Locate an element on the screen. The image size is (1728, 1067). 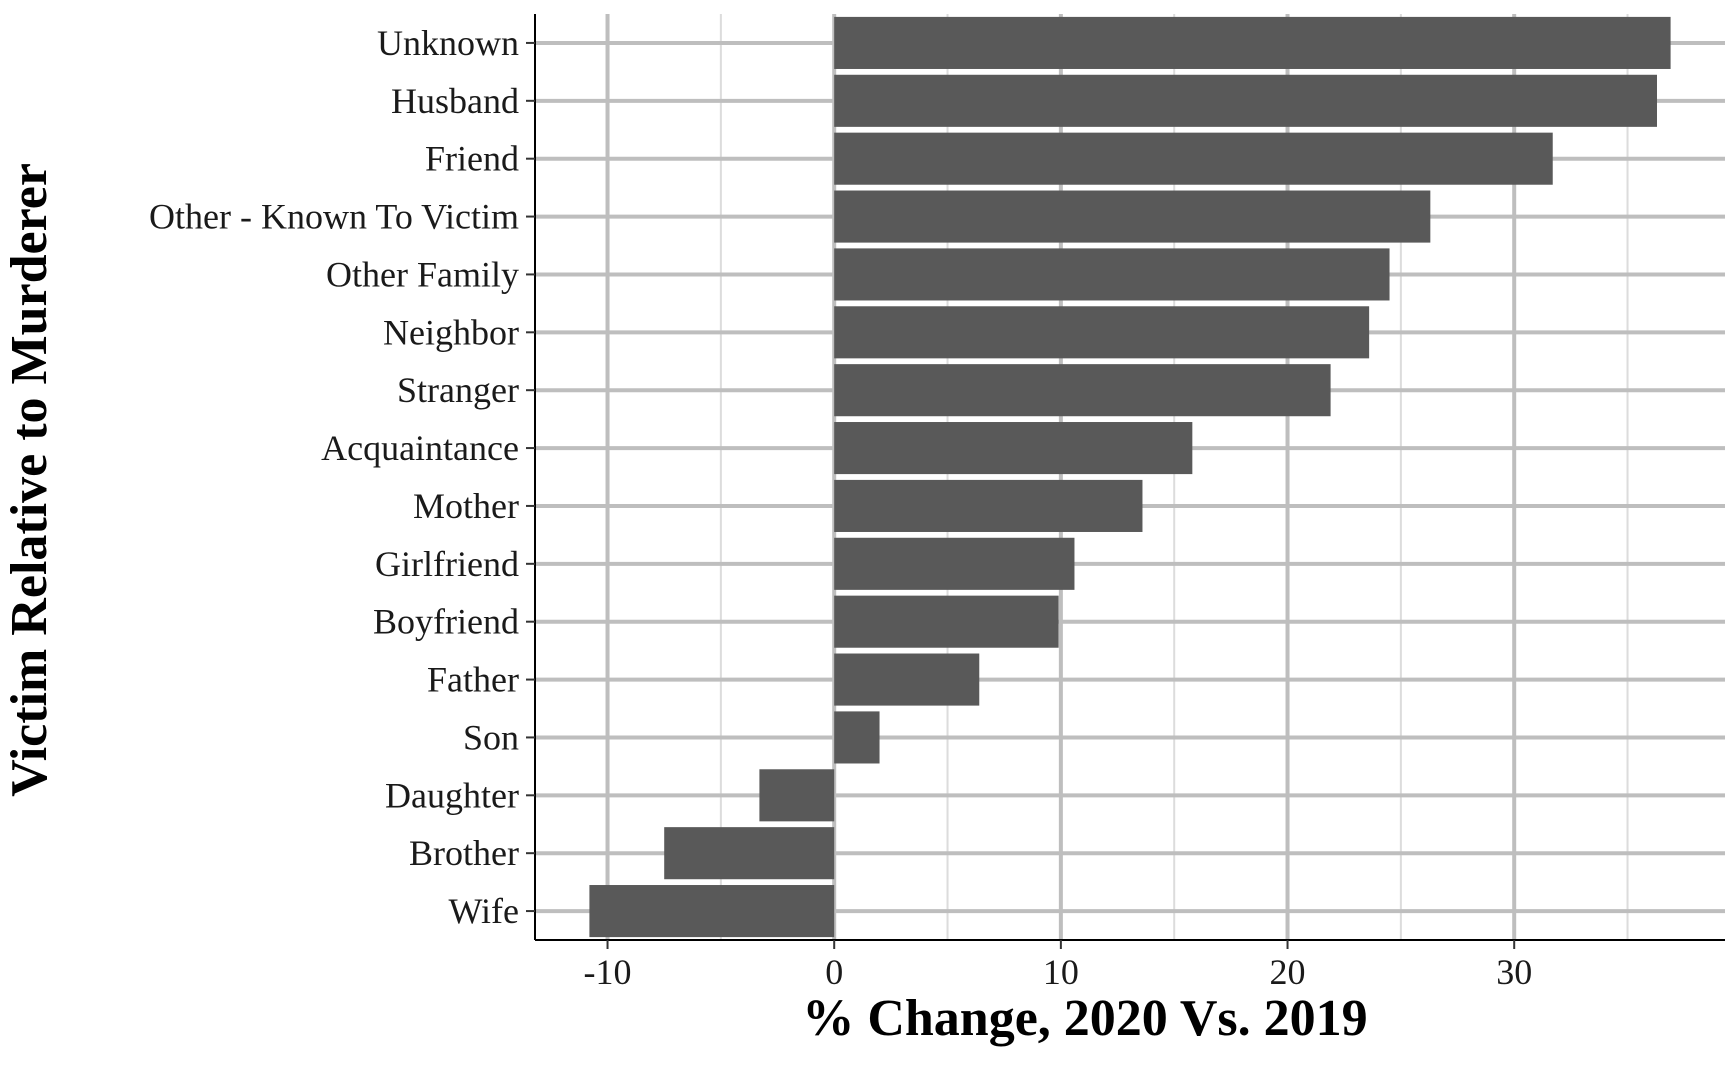
x-tick-label: -10 is located at coordinates (608, 972).